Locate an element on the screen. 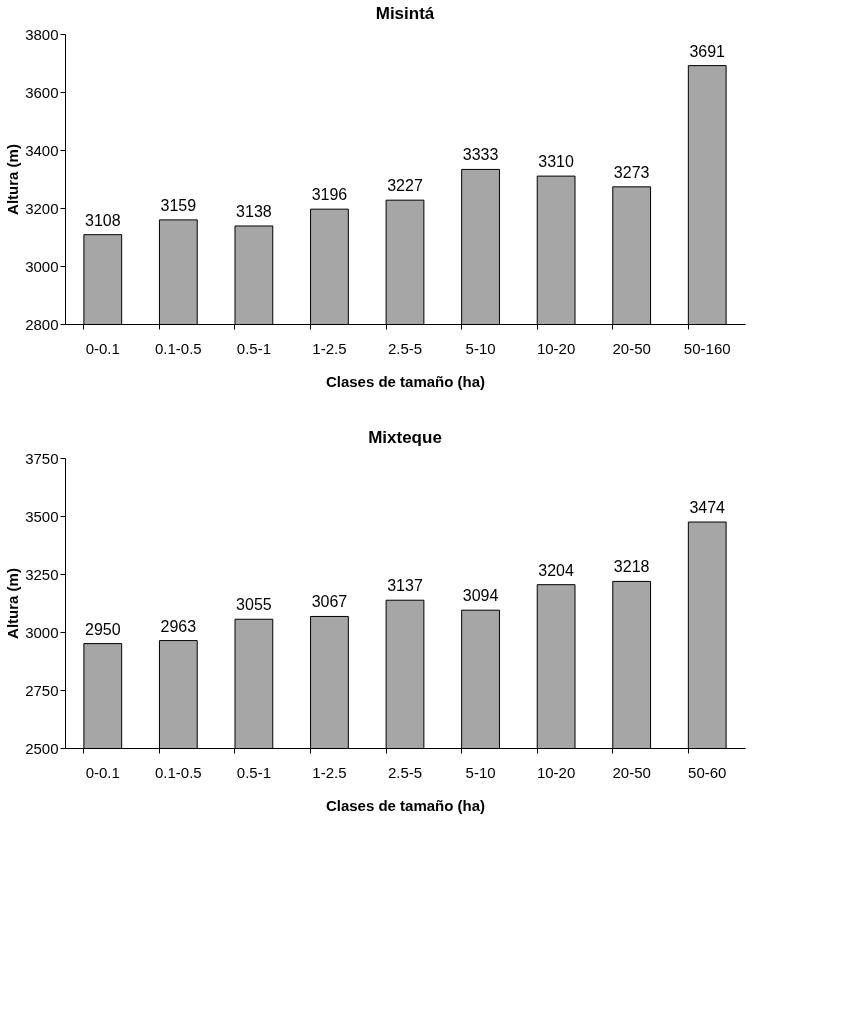 The image size is (844, 1016). data-label: 3094 is located at coordinates (480, 596).